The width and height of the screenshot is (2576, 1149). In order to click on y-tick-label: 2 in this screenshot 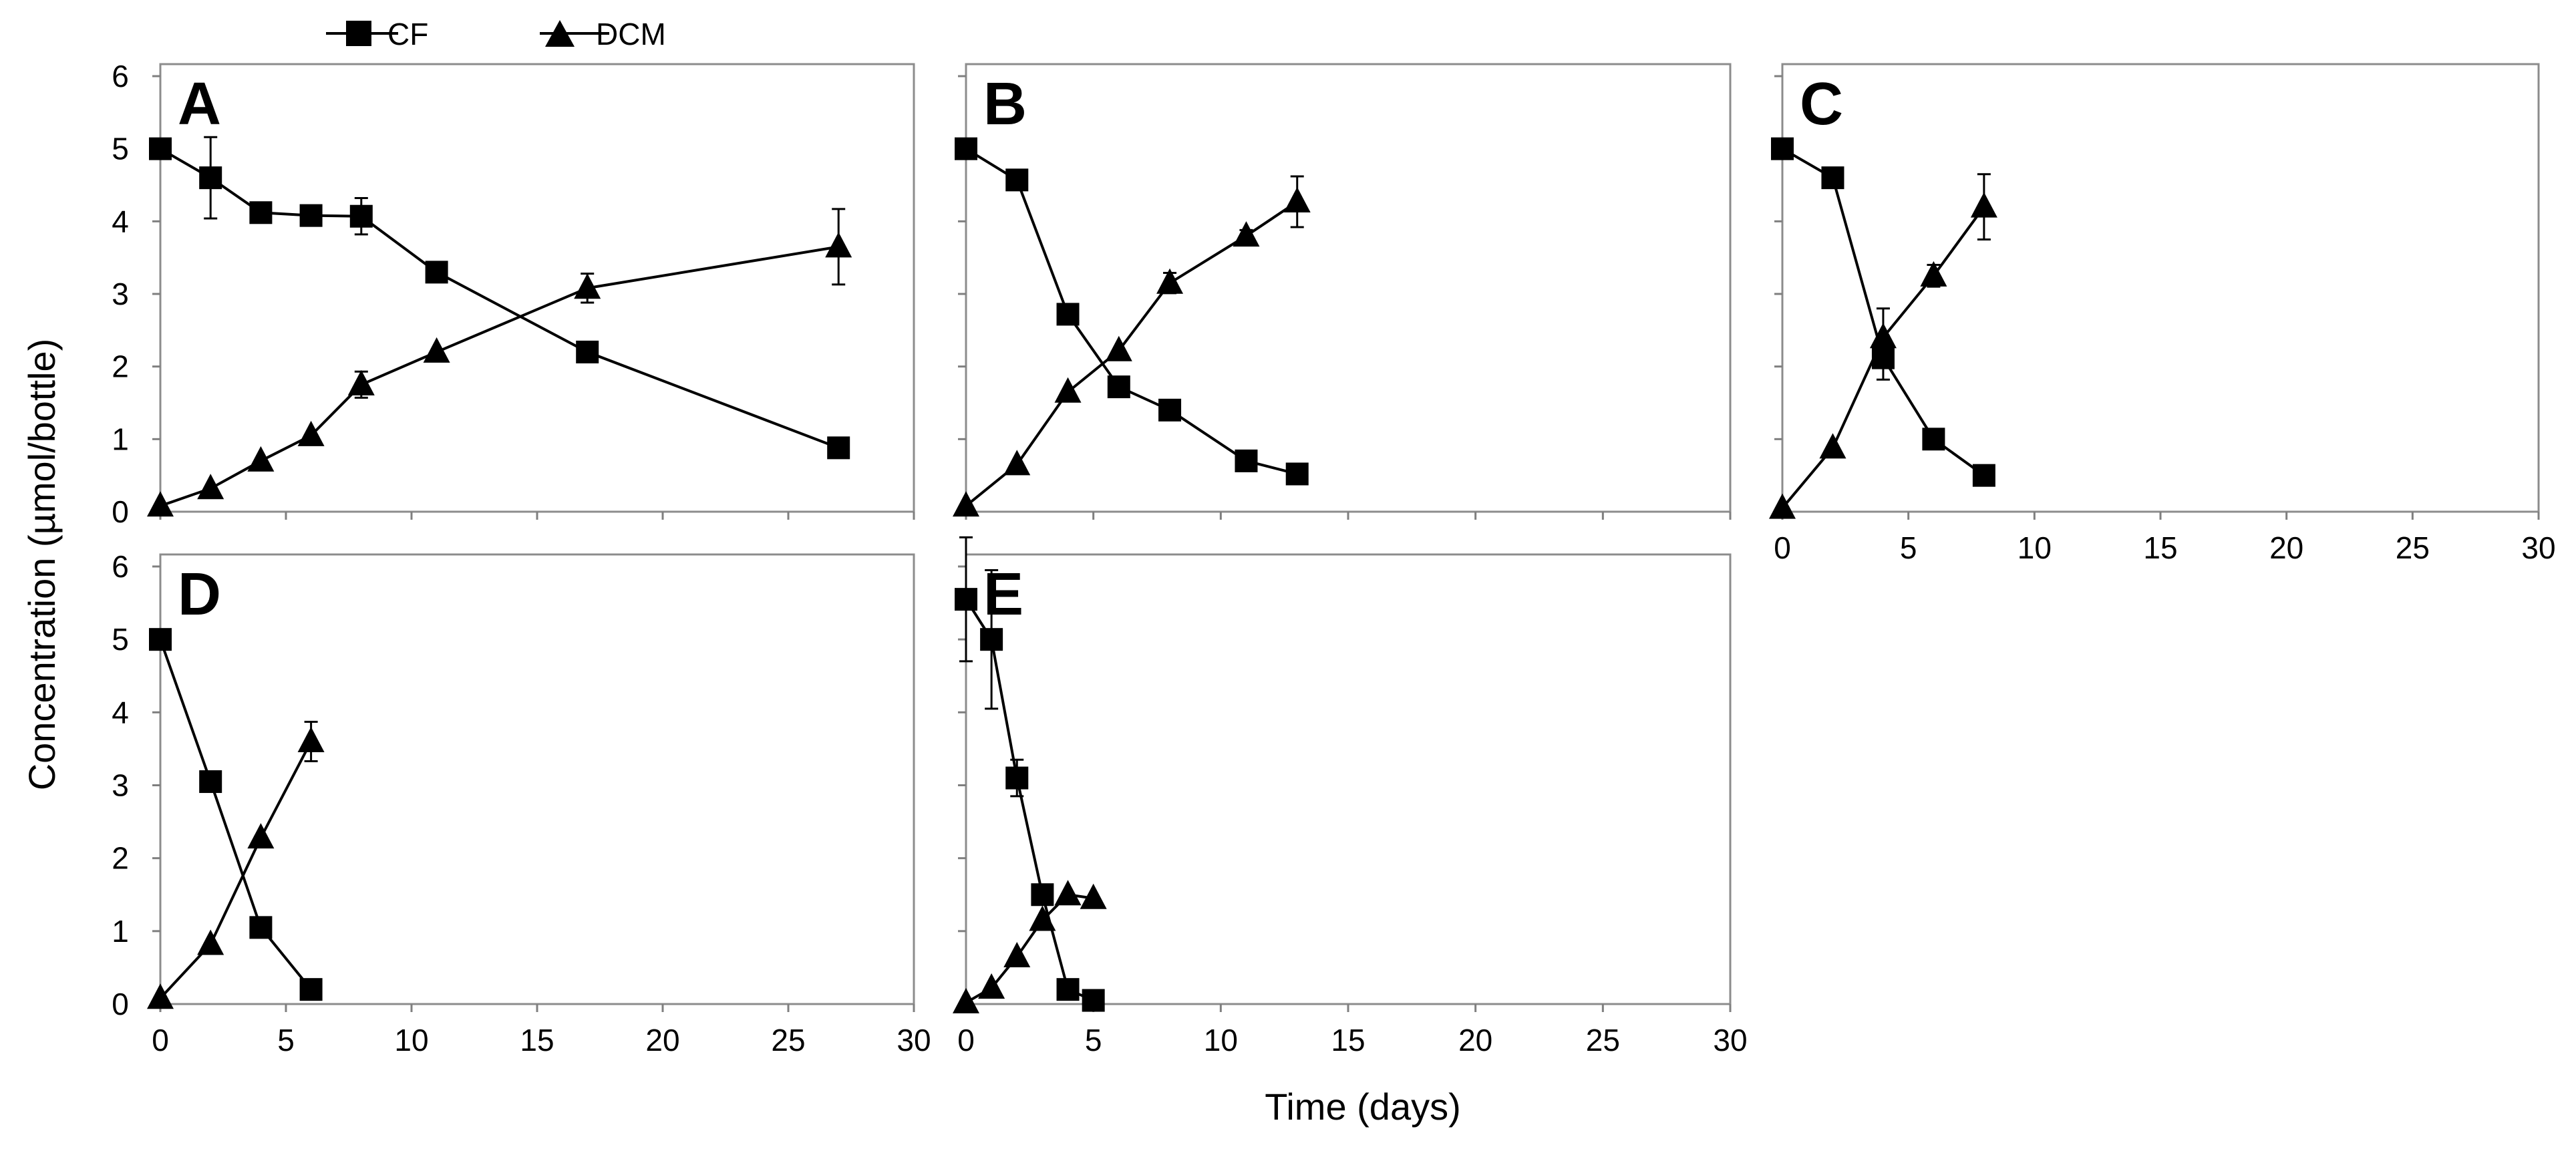, I will do `click(120, 366)`.